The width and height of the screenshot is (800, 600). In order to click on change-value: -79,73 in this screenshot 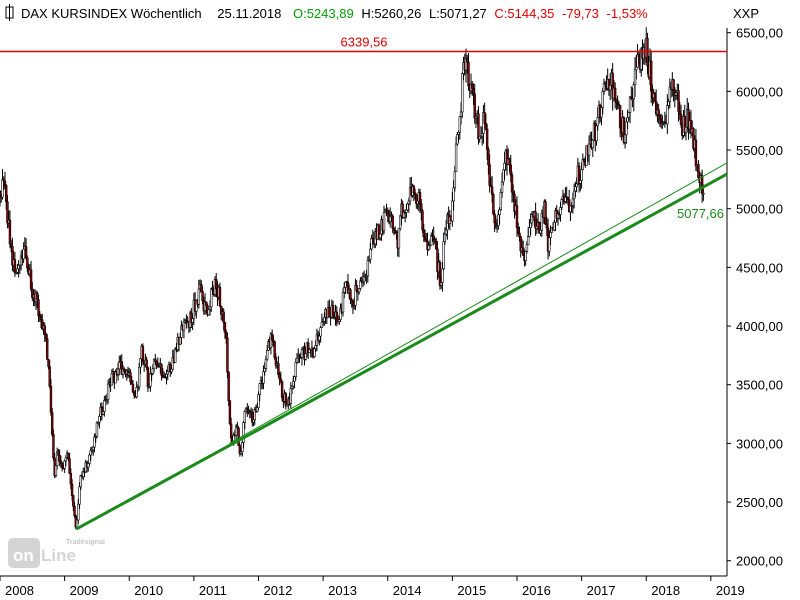, I will do `click(580, 13)`.